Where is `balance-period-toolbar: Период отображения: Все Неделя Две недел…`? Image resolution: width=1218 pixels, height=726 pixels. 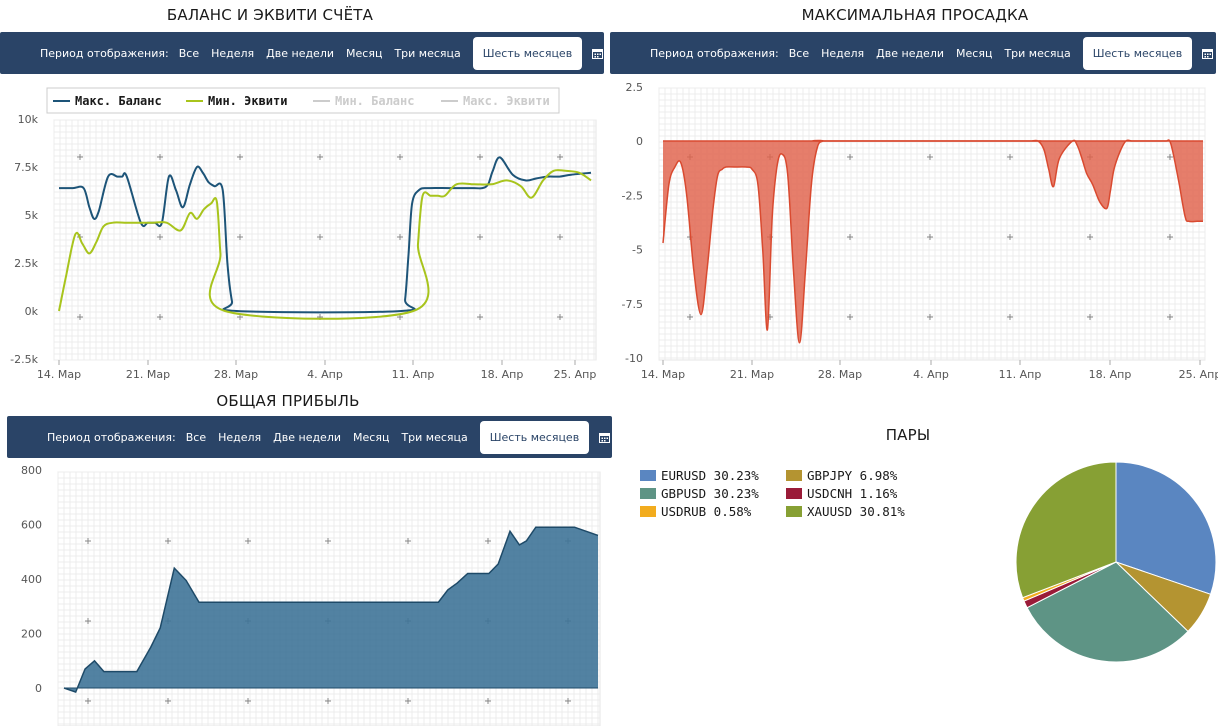 balance-period-toolbar: Период отображения: Все Неделя Две недел… is located at coordinates (302, 53).